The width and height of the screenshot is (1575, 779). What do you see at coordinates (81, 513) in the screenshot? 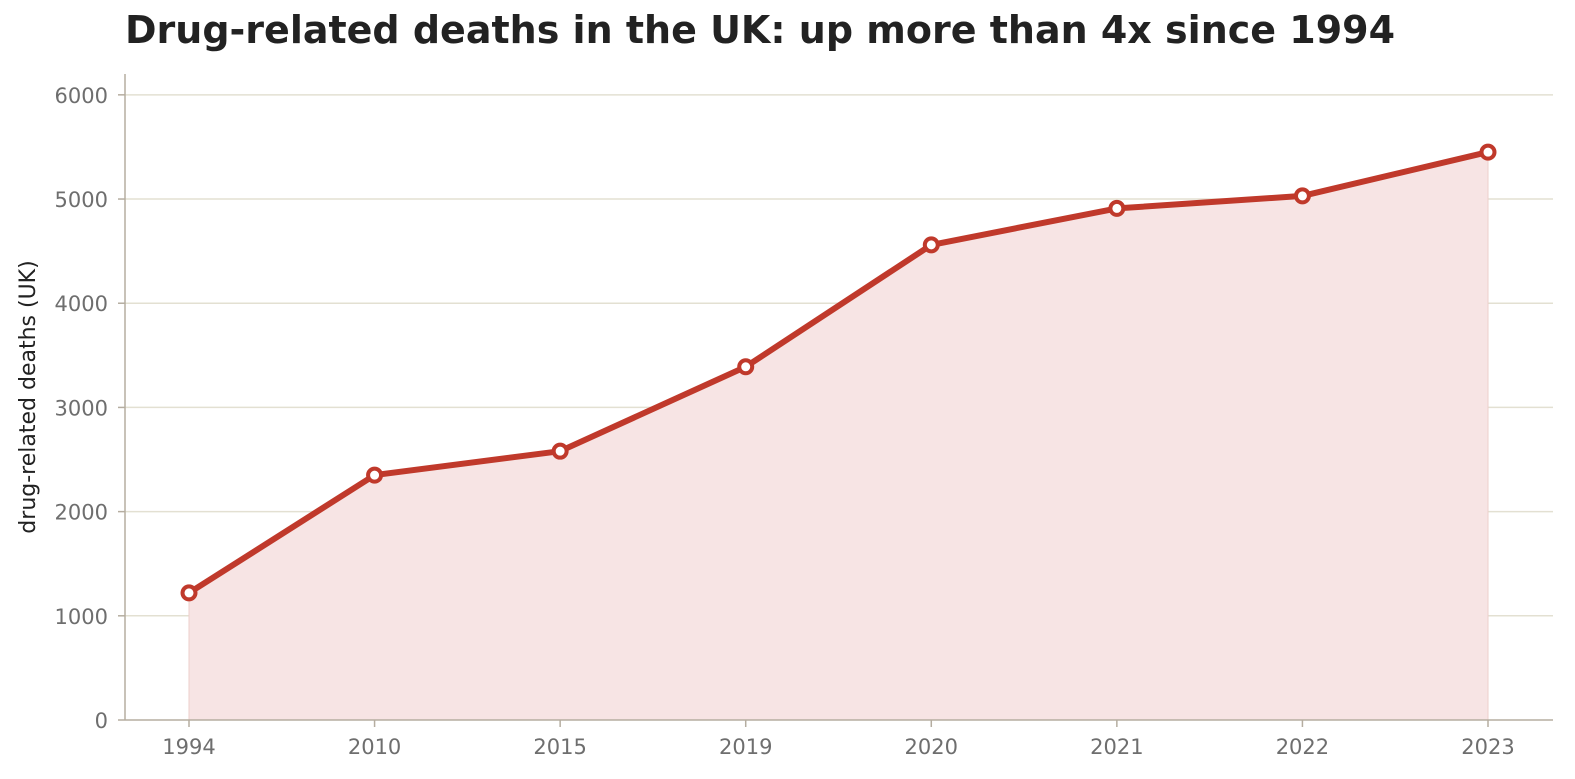
I see `y-tick-label: 2000` at bounding box center [81, 513].